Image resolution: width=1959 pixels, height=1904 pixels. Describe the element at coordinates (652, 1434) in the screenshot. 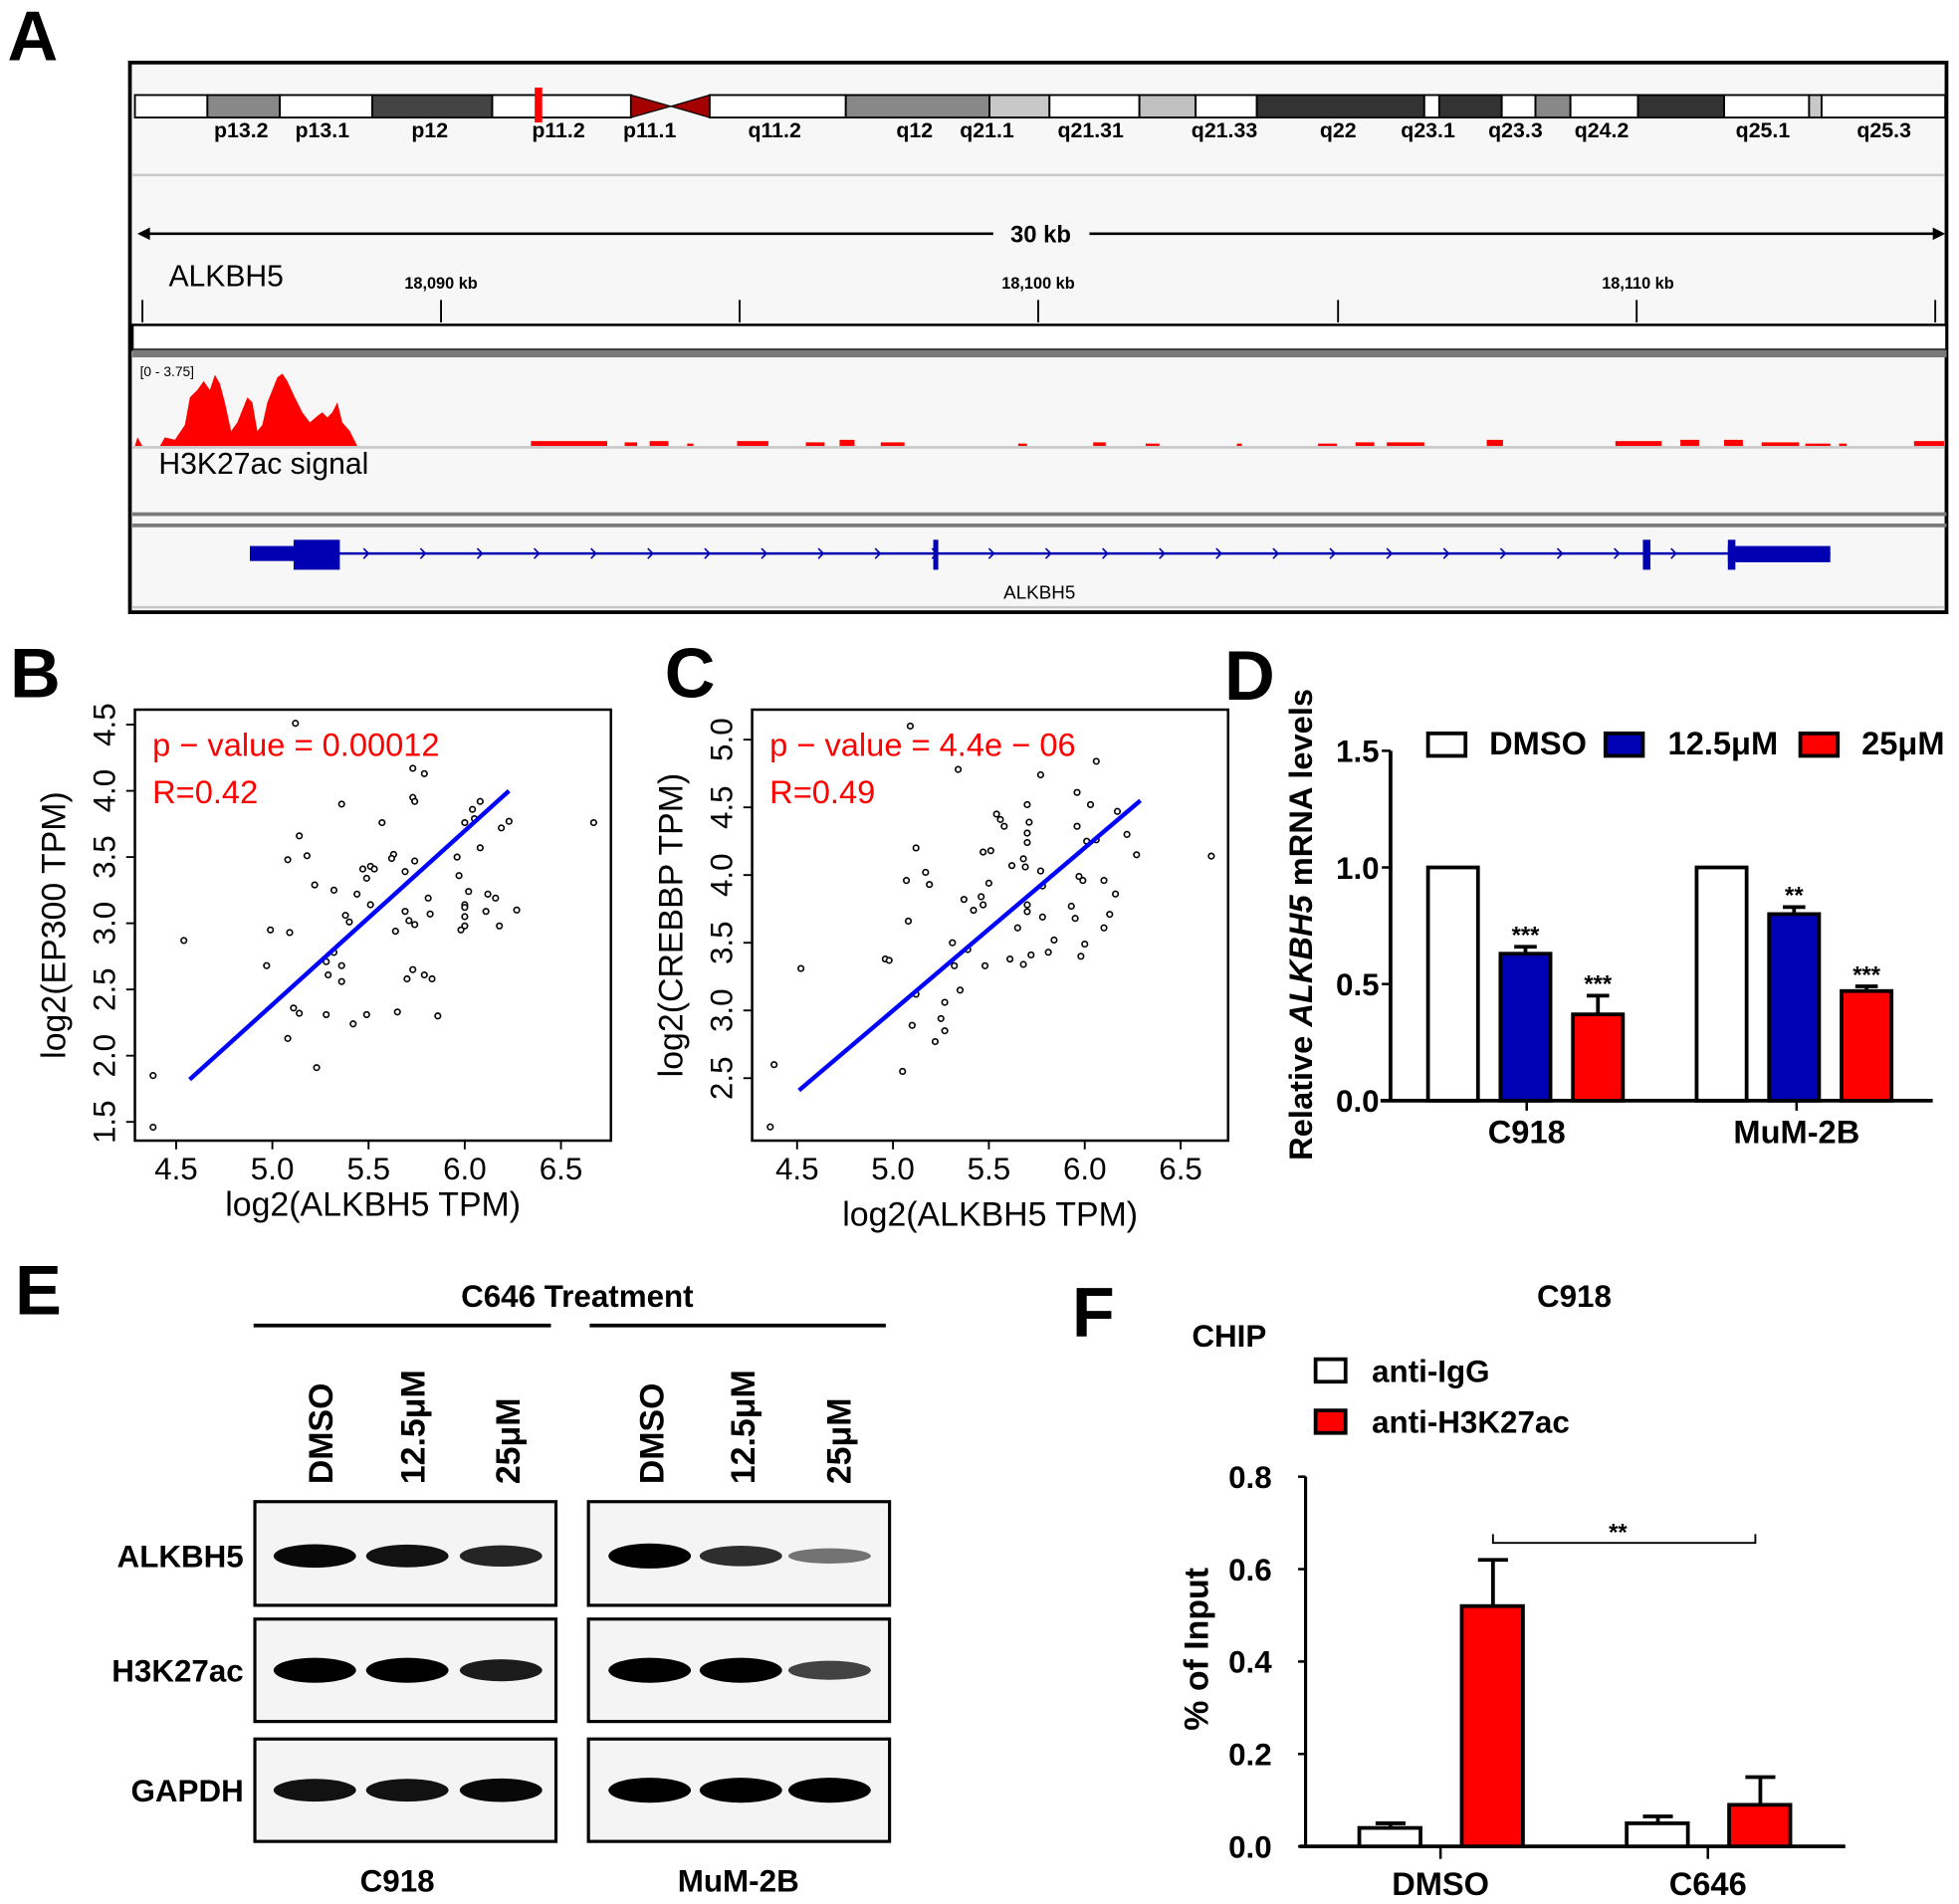

I see `lane-label: DMSO` at that location.